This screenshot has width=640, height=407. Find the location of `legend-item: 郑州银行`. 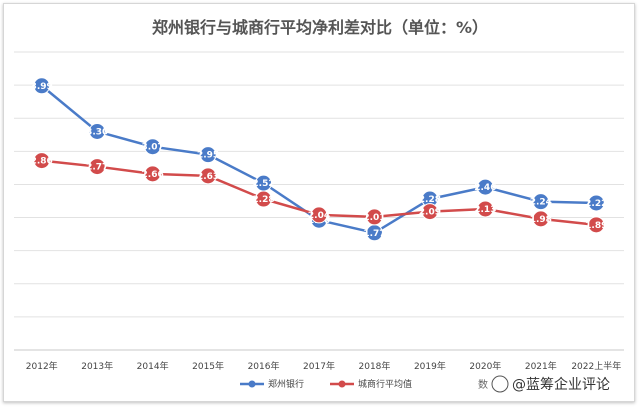

legend-item: 郑州银行 is located at coordinates (272, 384).